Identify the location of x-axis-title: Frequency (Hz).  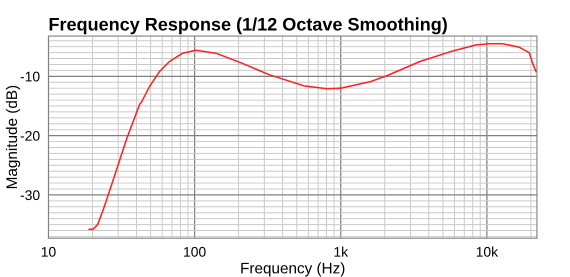
(292, 269).